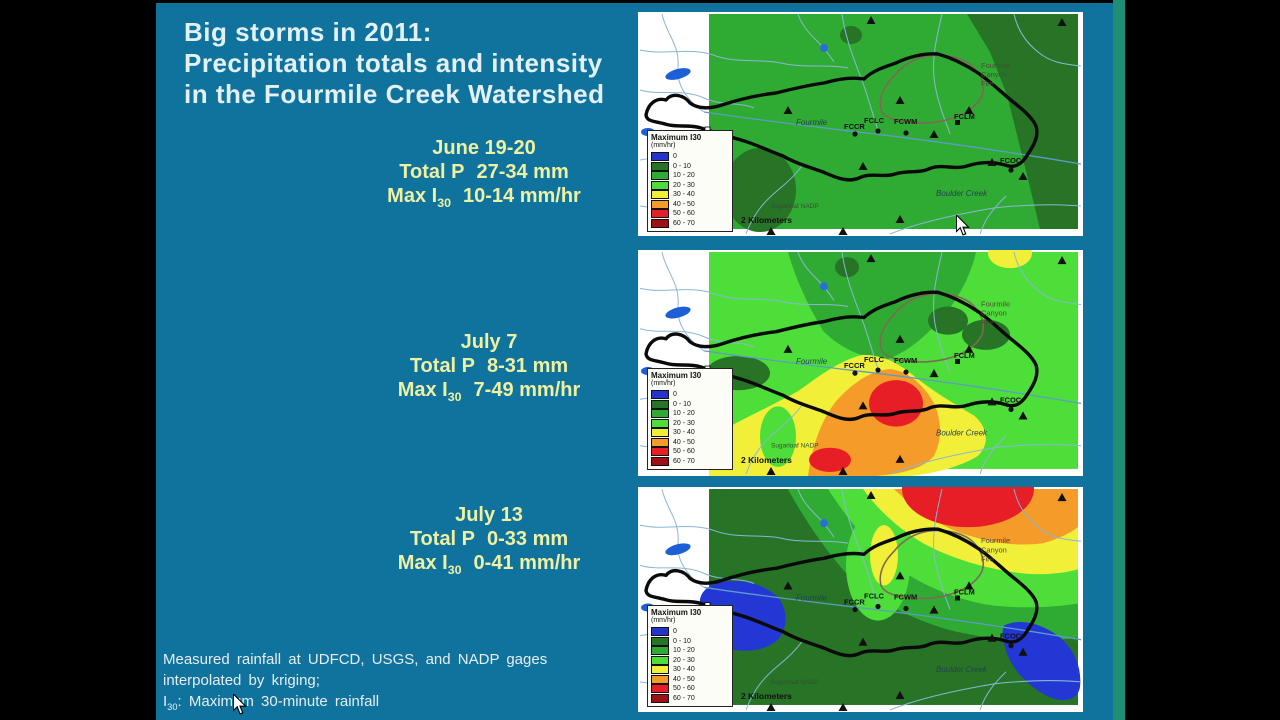 This screenshot has width=1280, height=720. I want to click on title-line-1: Big storms in 2011:, so click(308, 32).